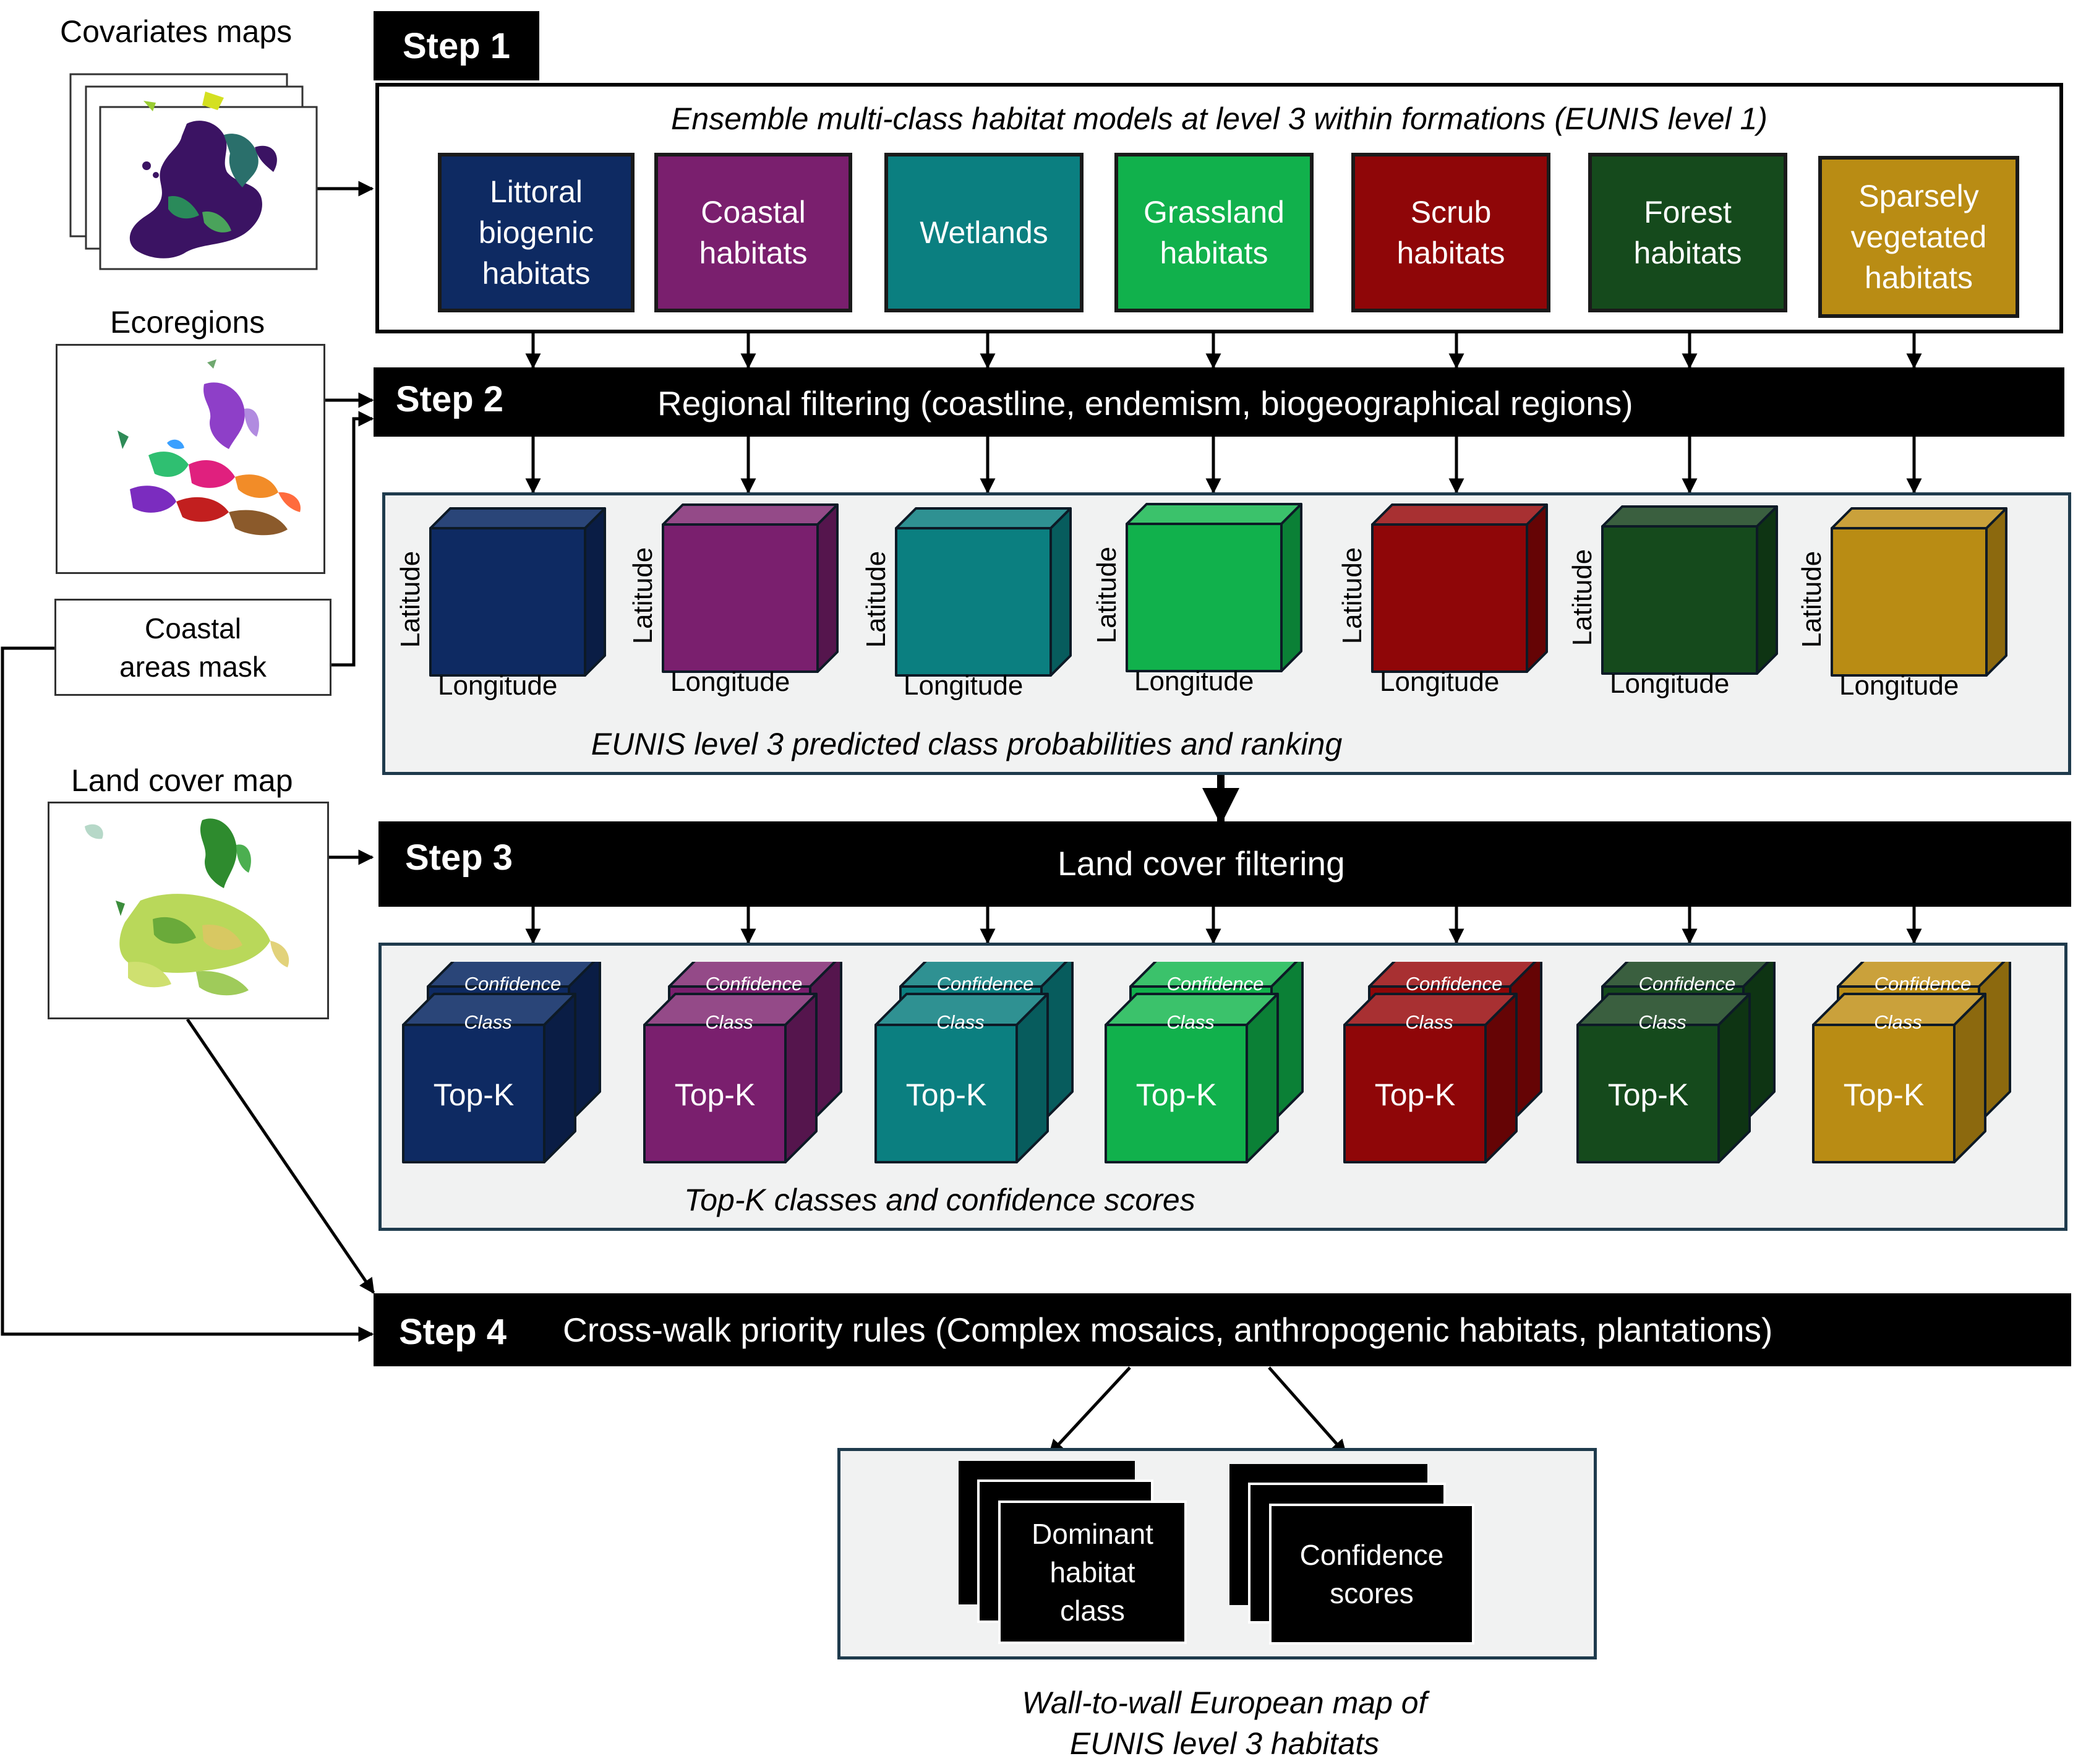 The width and height of the screenshot is (2099, 1764). I want to click on coastal-mask-to-step2-arrow, so click(352, 539).